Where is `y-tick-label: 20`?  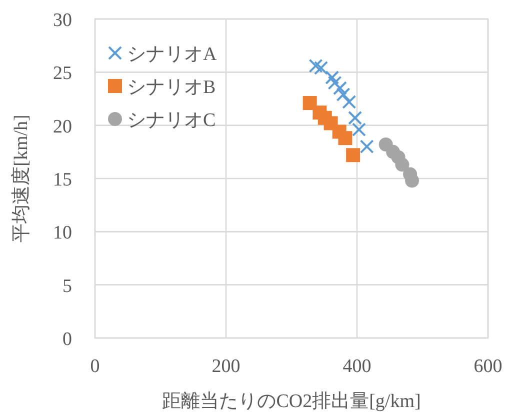
y-tick-label: 20 is located at coordinates (62, 127).